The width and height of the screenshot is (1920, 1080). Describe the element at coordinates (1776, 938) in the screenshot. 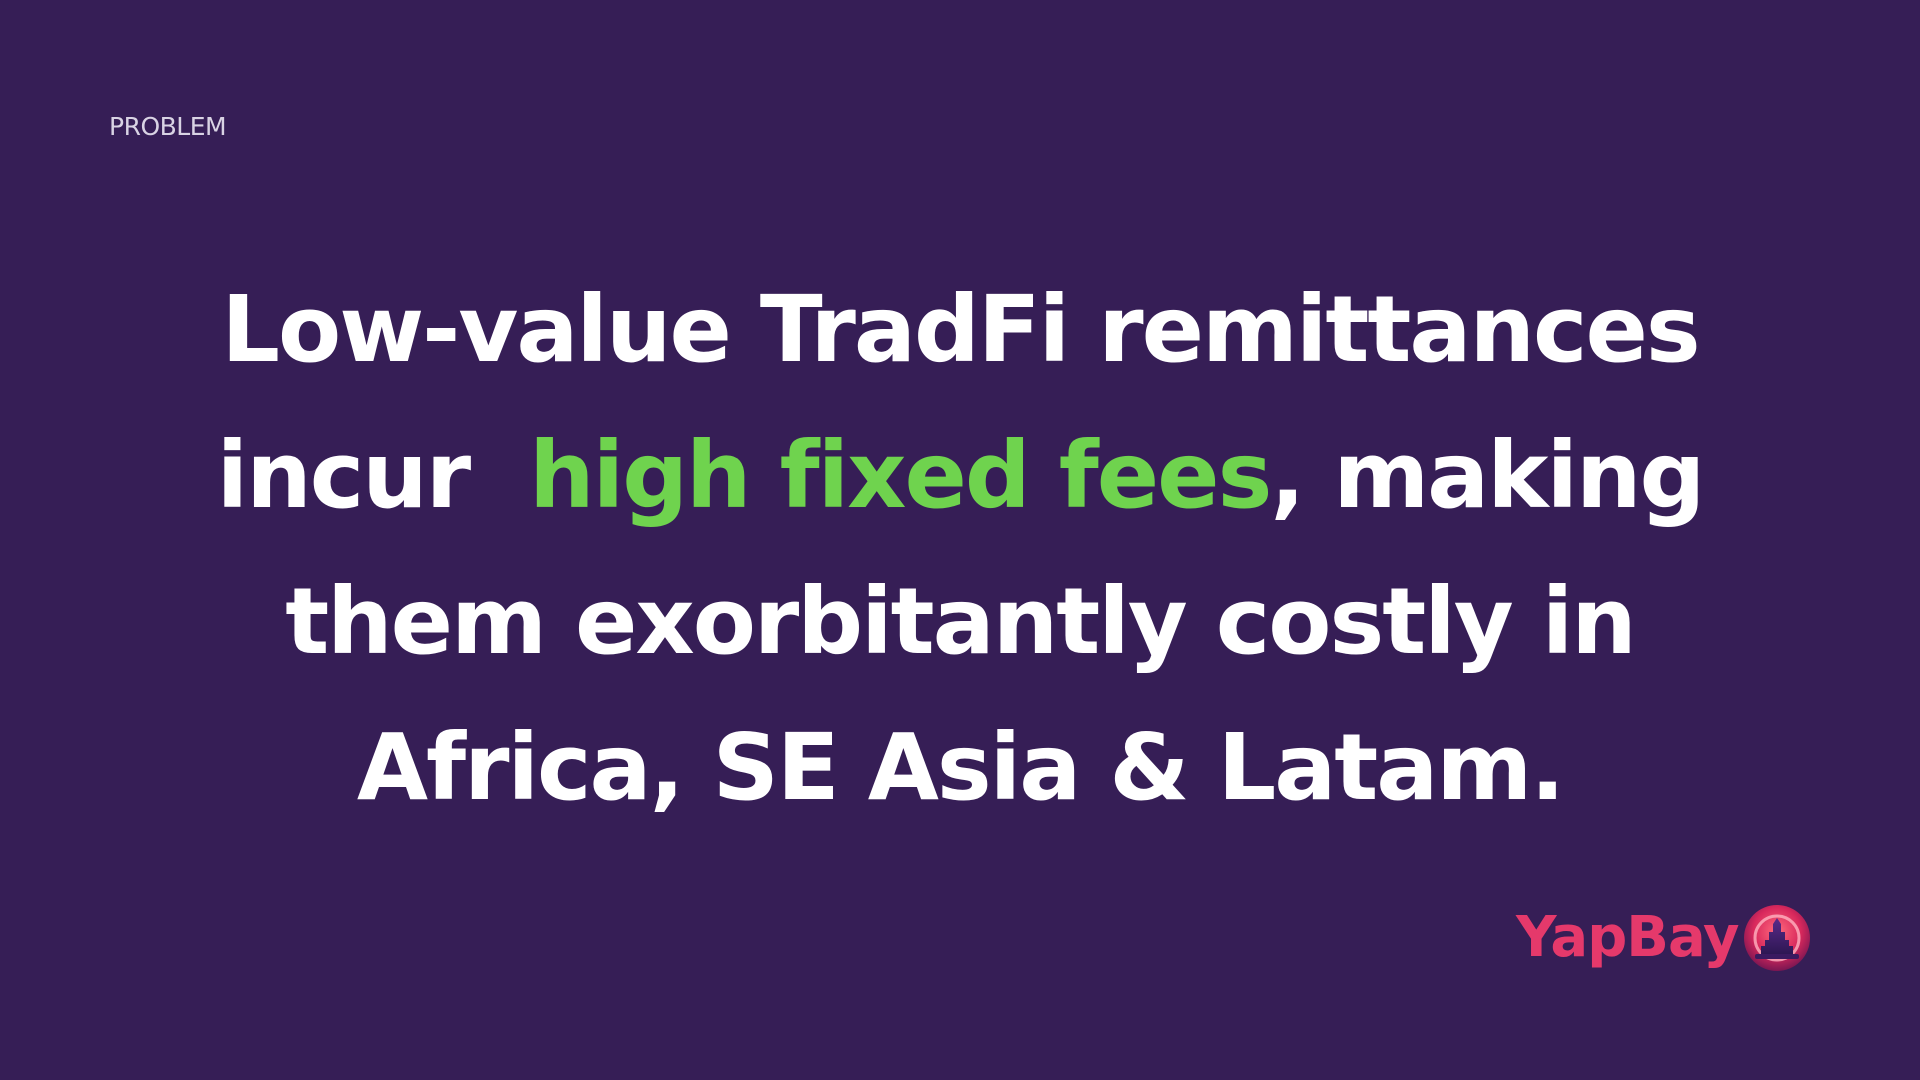

I see `yapbay-logo-icon` at that location.